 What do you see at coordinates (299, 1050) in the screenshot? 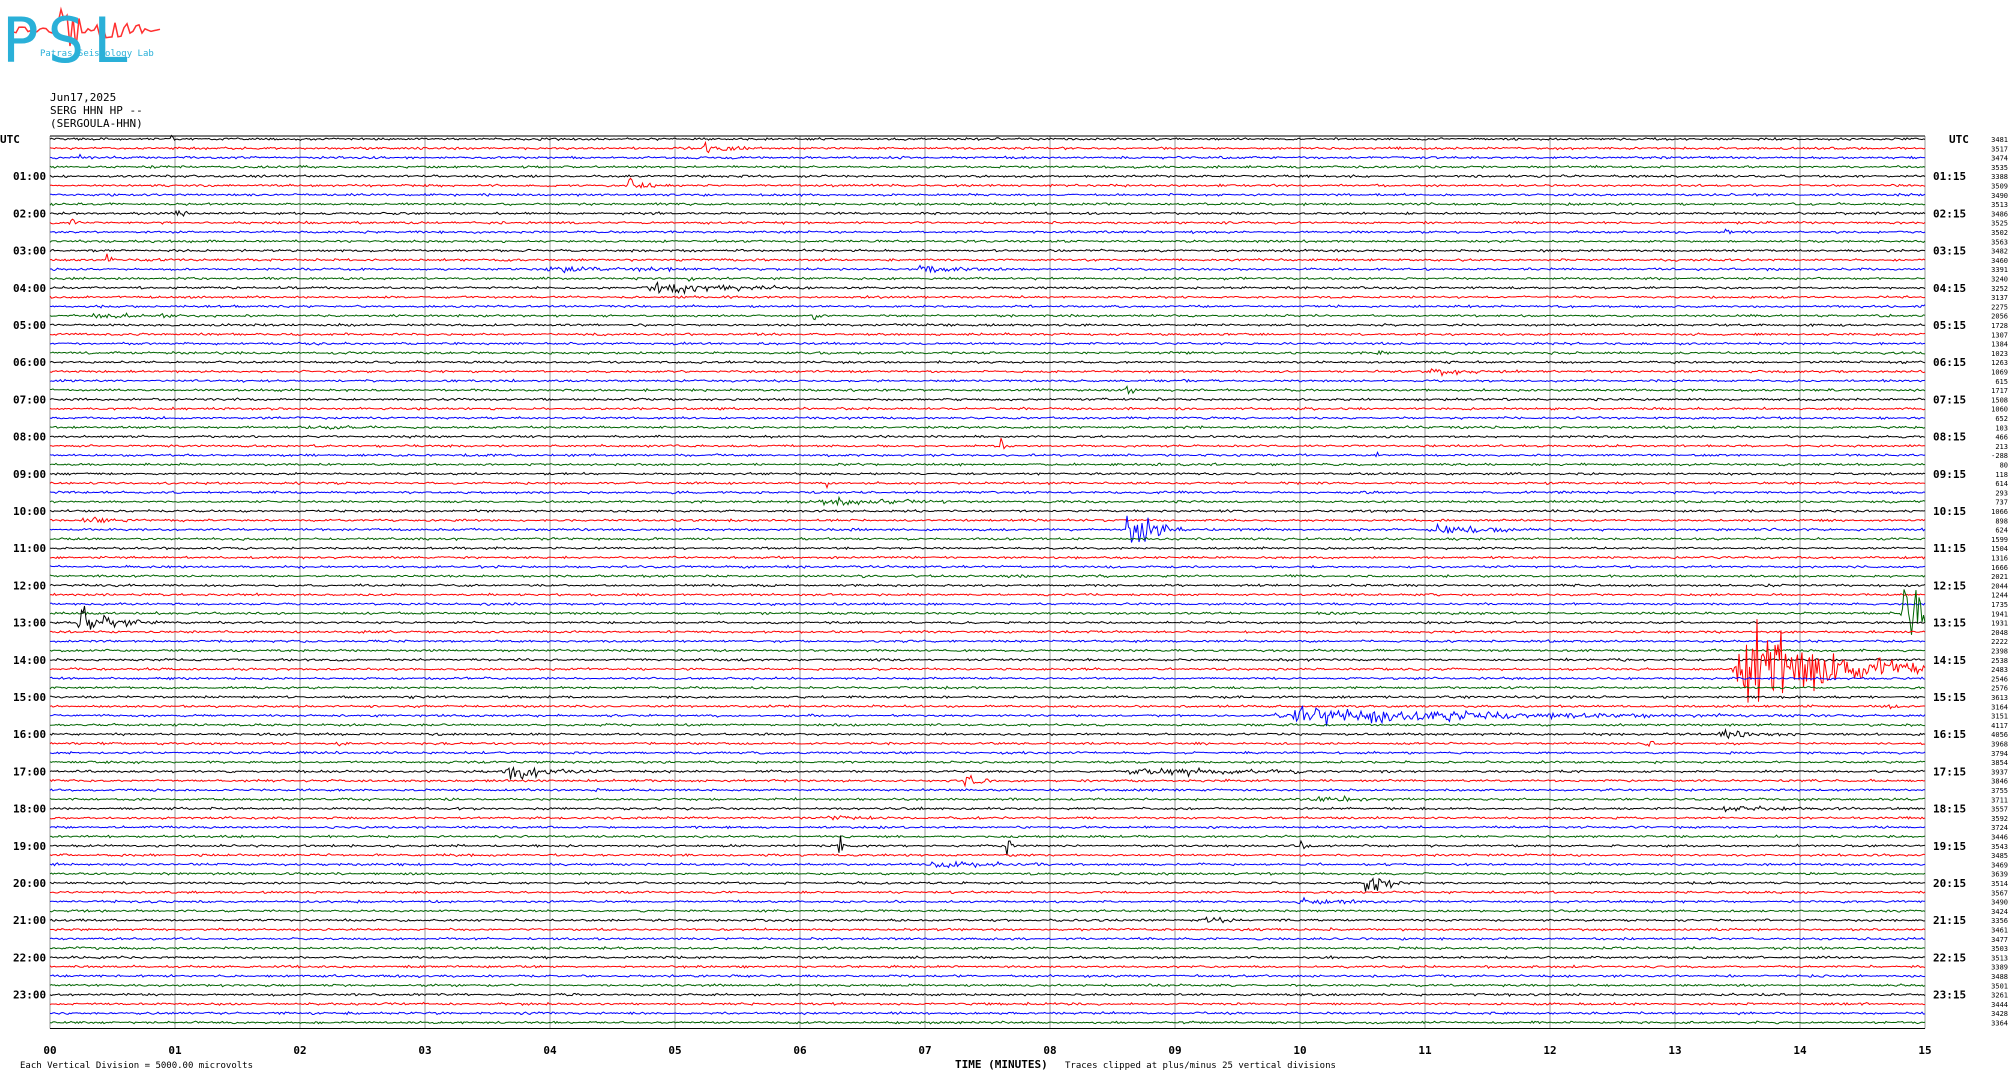
I see `x-tick-label: 02` at bounding box center [299, 1050].